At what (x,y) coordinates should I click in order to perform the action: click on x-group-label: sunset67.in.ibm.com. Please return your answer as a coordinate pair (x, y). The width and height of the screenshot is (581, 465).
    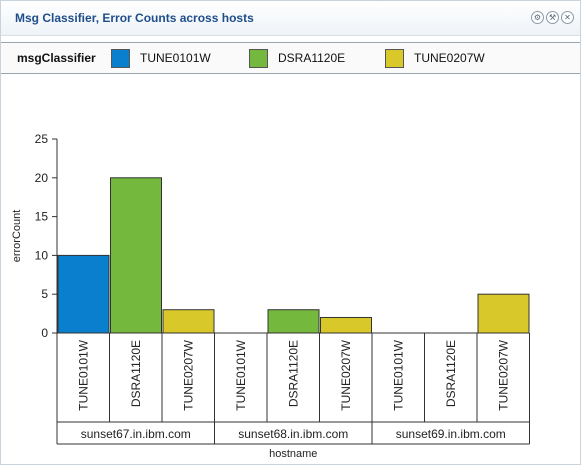
    Looking at the image, I should click on (136, 434).